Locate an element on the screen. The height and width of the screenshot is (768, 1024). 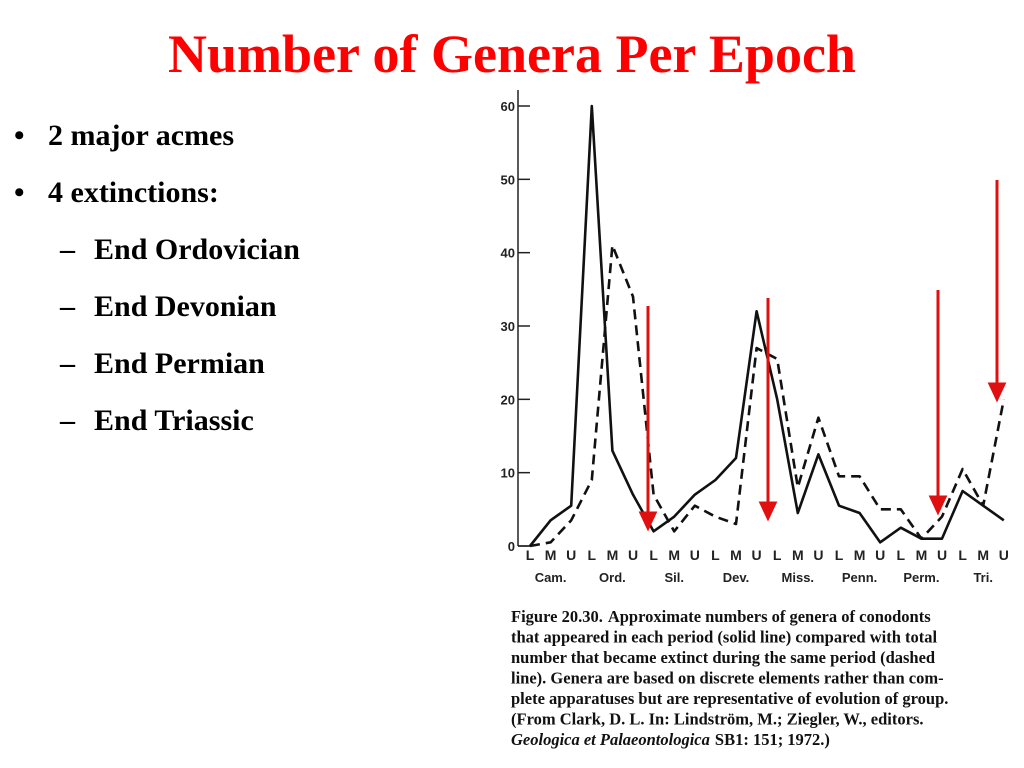
caption-source-italic: Geologica et Palaeontologica is located at coordinates (610, 739).